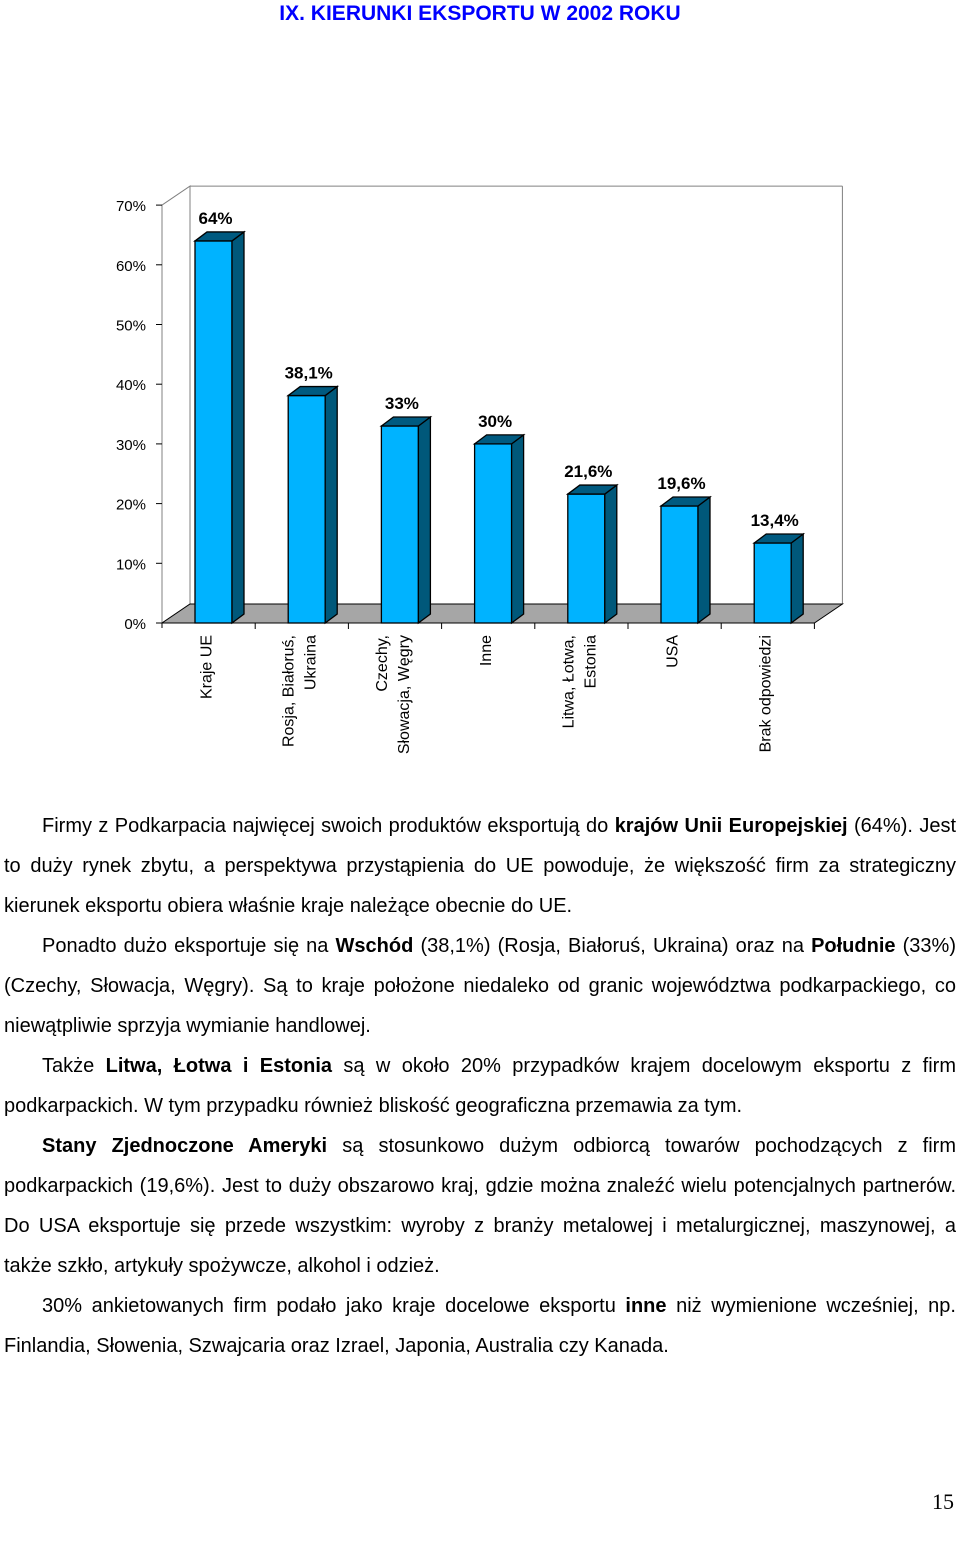 This screenshot has height=1541, width=960. I want to click on x-category-label: Rosja, Białoruś,, so click(289, 691).